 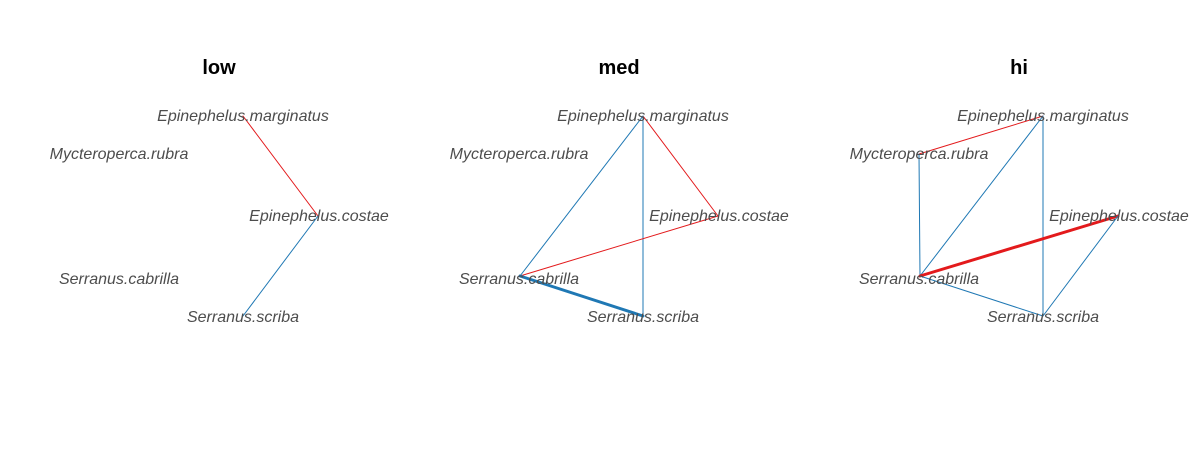 I want to click on panel-title: hi, so click(x=1019, y=68).